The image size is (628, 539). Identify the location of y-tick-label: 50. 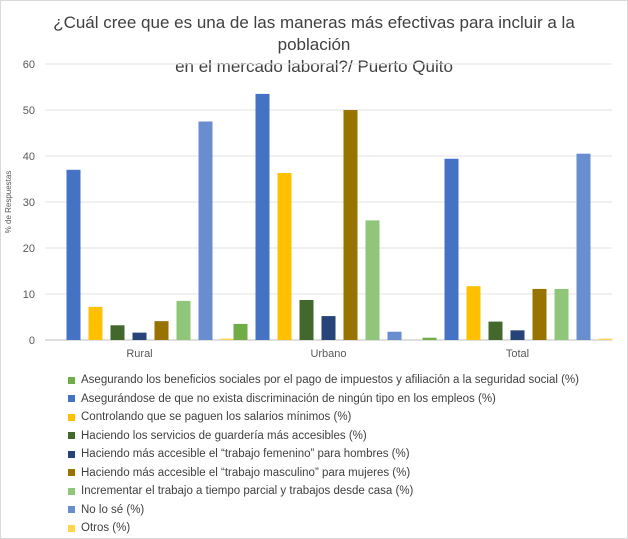
(29, 111).